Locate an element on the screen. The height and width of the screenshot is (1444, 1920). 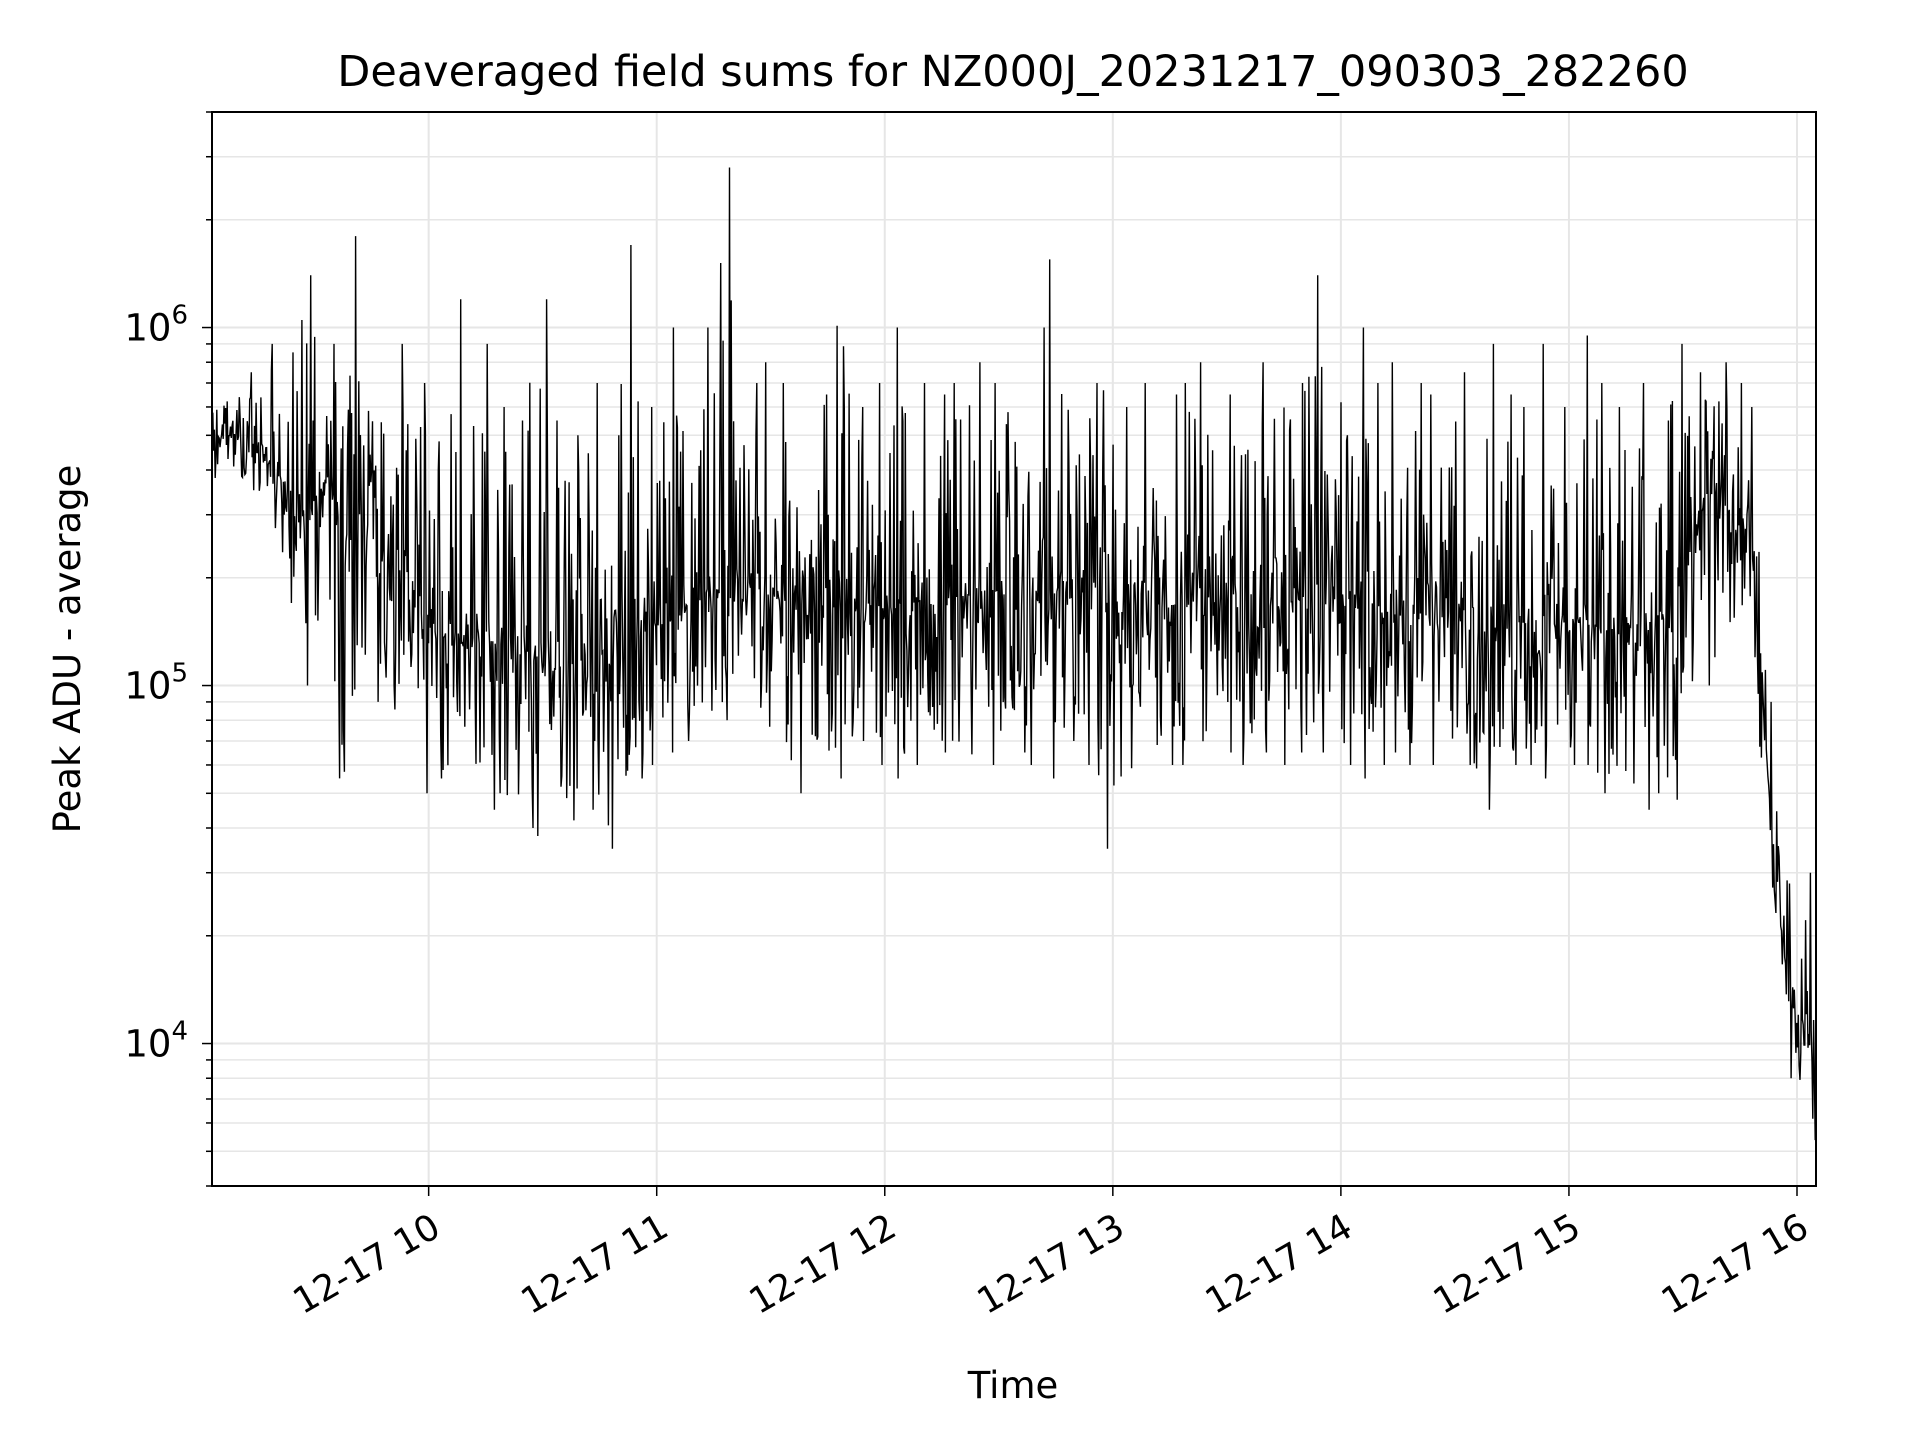
y-tick-label: 10⁵ is located at coordinates (156, 683).